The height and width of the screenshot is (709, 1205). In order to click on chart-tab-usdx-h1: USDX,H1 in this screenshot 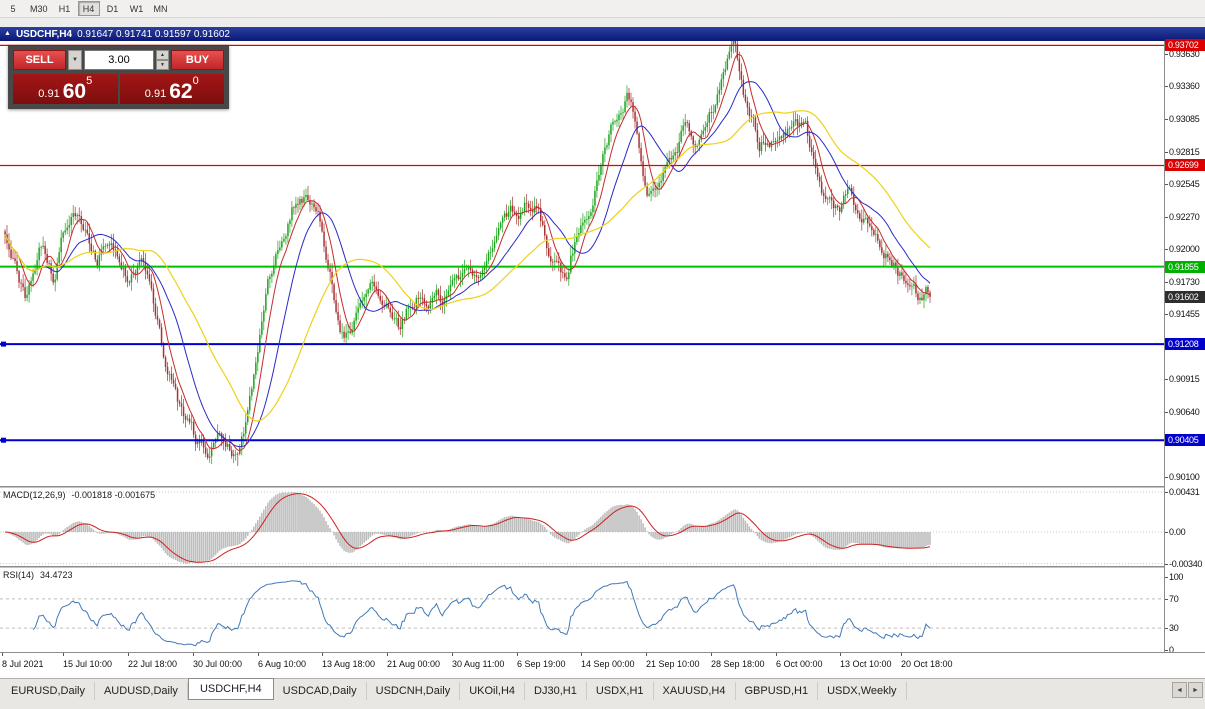, I will do `click(620, 691)`.